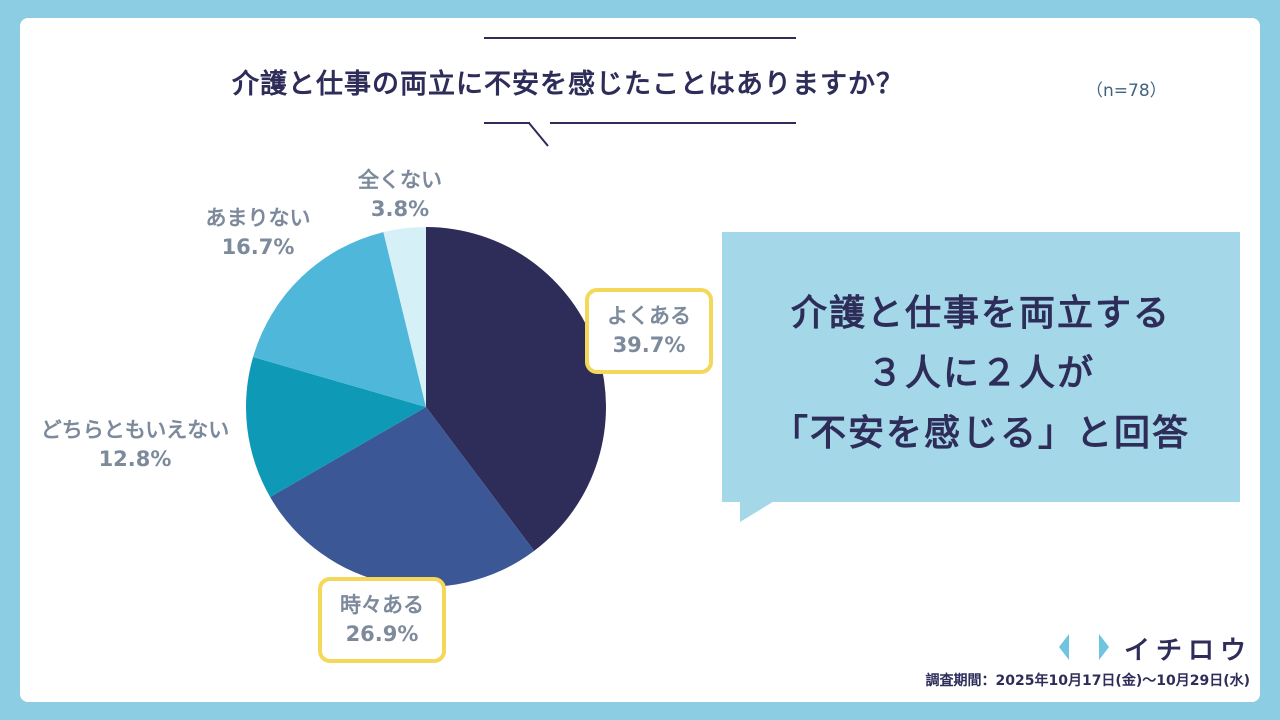  I want to click on slice-category-label: 全くない, so click(400, 180).